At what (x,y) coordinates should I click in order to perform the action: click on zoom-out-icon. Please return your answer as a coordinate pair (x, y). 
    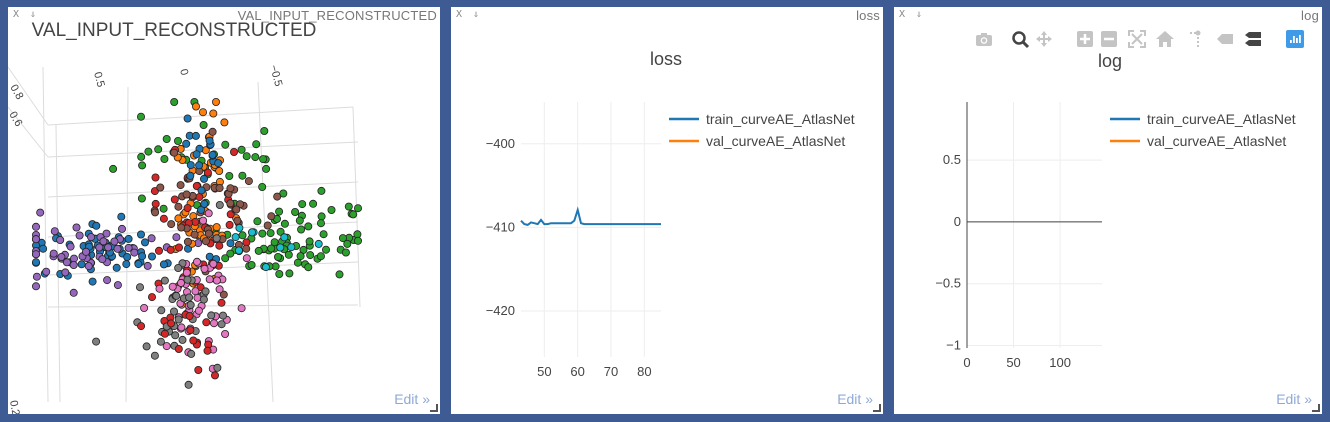
    Looking at the image, I should click on (1109, 39).